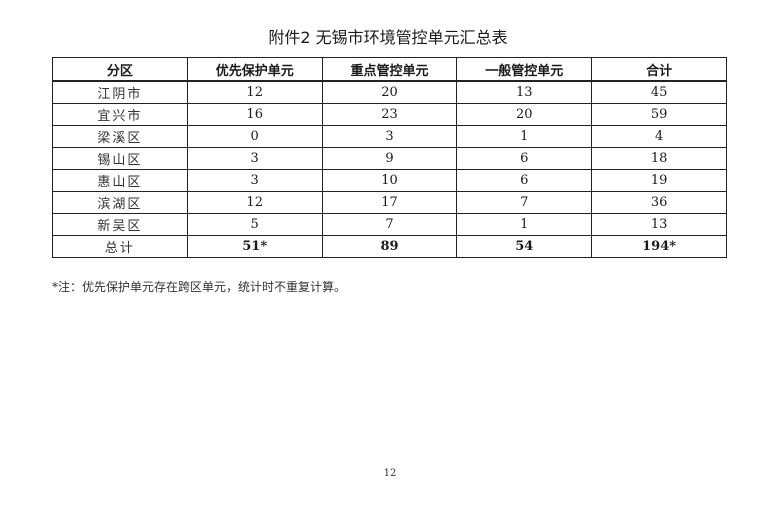 The width and height of the screenshot is (766, 517). I want to click on region-cell: 江阴市, so click(120, 92).